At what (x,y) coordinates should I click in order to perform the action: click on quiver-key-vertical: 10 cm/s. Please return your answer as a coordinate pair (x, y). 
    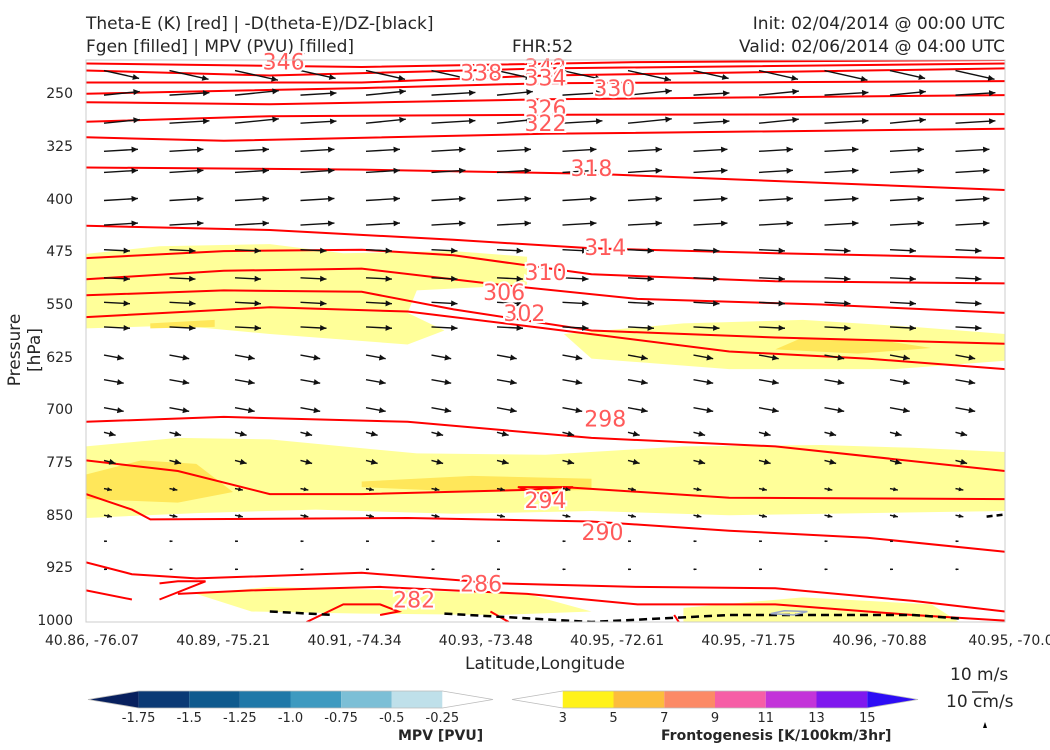
    Looking at the image, I should click on (980, 702).